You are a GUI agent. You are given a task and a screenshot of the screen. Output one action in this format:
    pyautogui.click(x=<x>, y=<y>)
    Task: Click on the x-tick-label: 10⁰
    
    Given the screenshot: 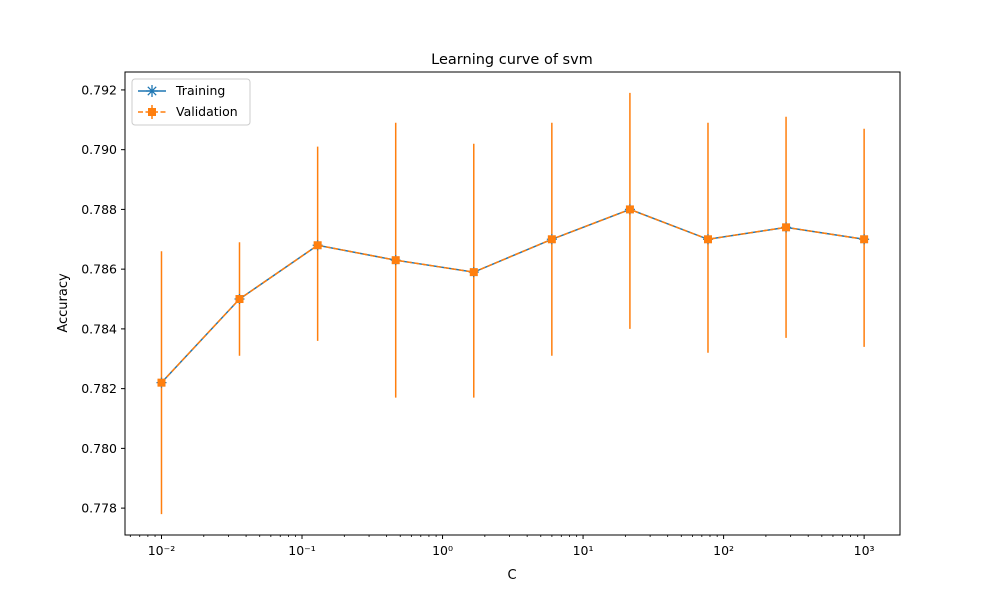 What is the action you would take?
    pyautogui.click(x=442, y=550)
    